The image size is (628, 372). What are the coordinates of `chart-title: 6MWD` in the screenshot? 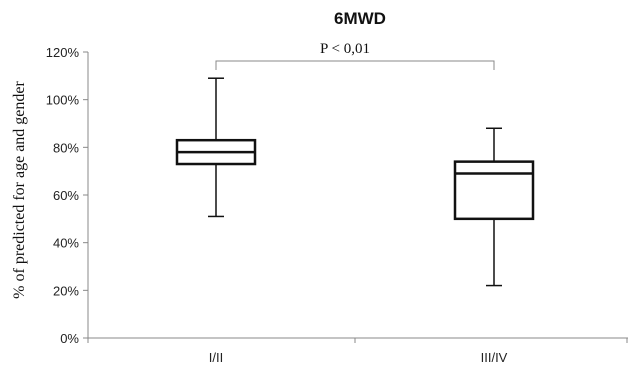 It's located at (360, 18).